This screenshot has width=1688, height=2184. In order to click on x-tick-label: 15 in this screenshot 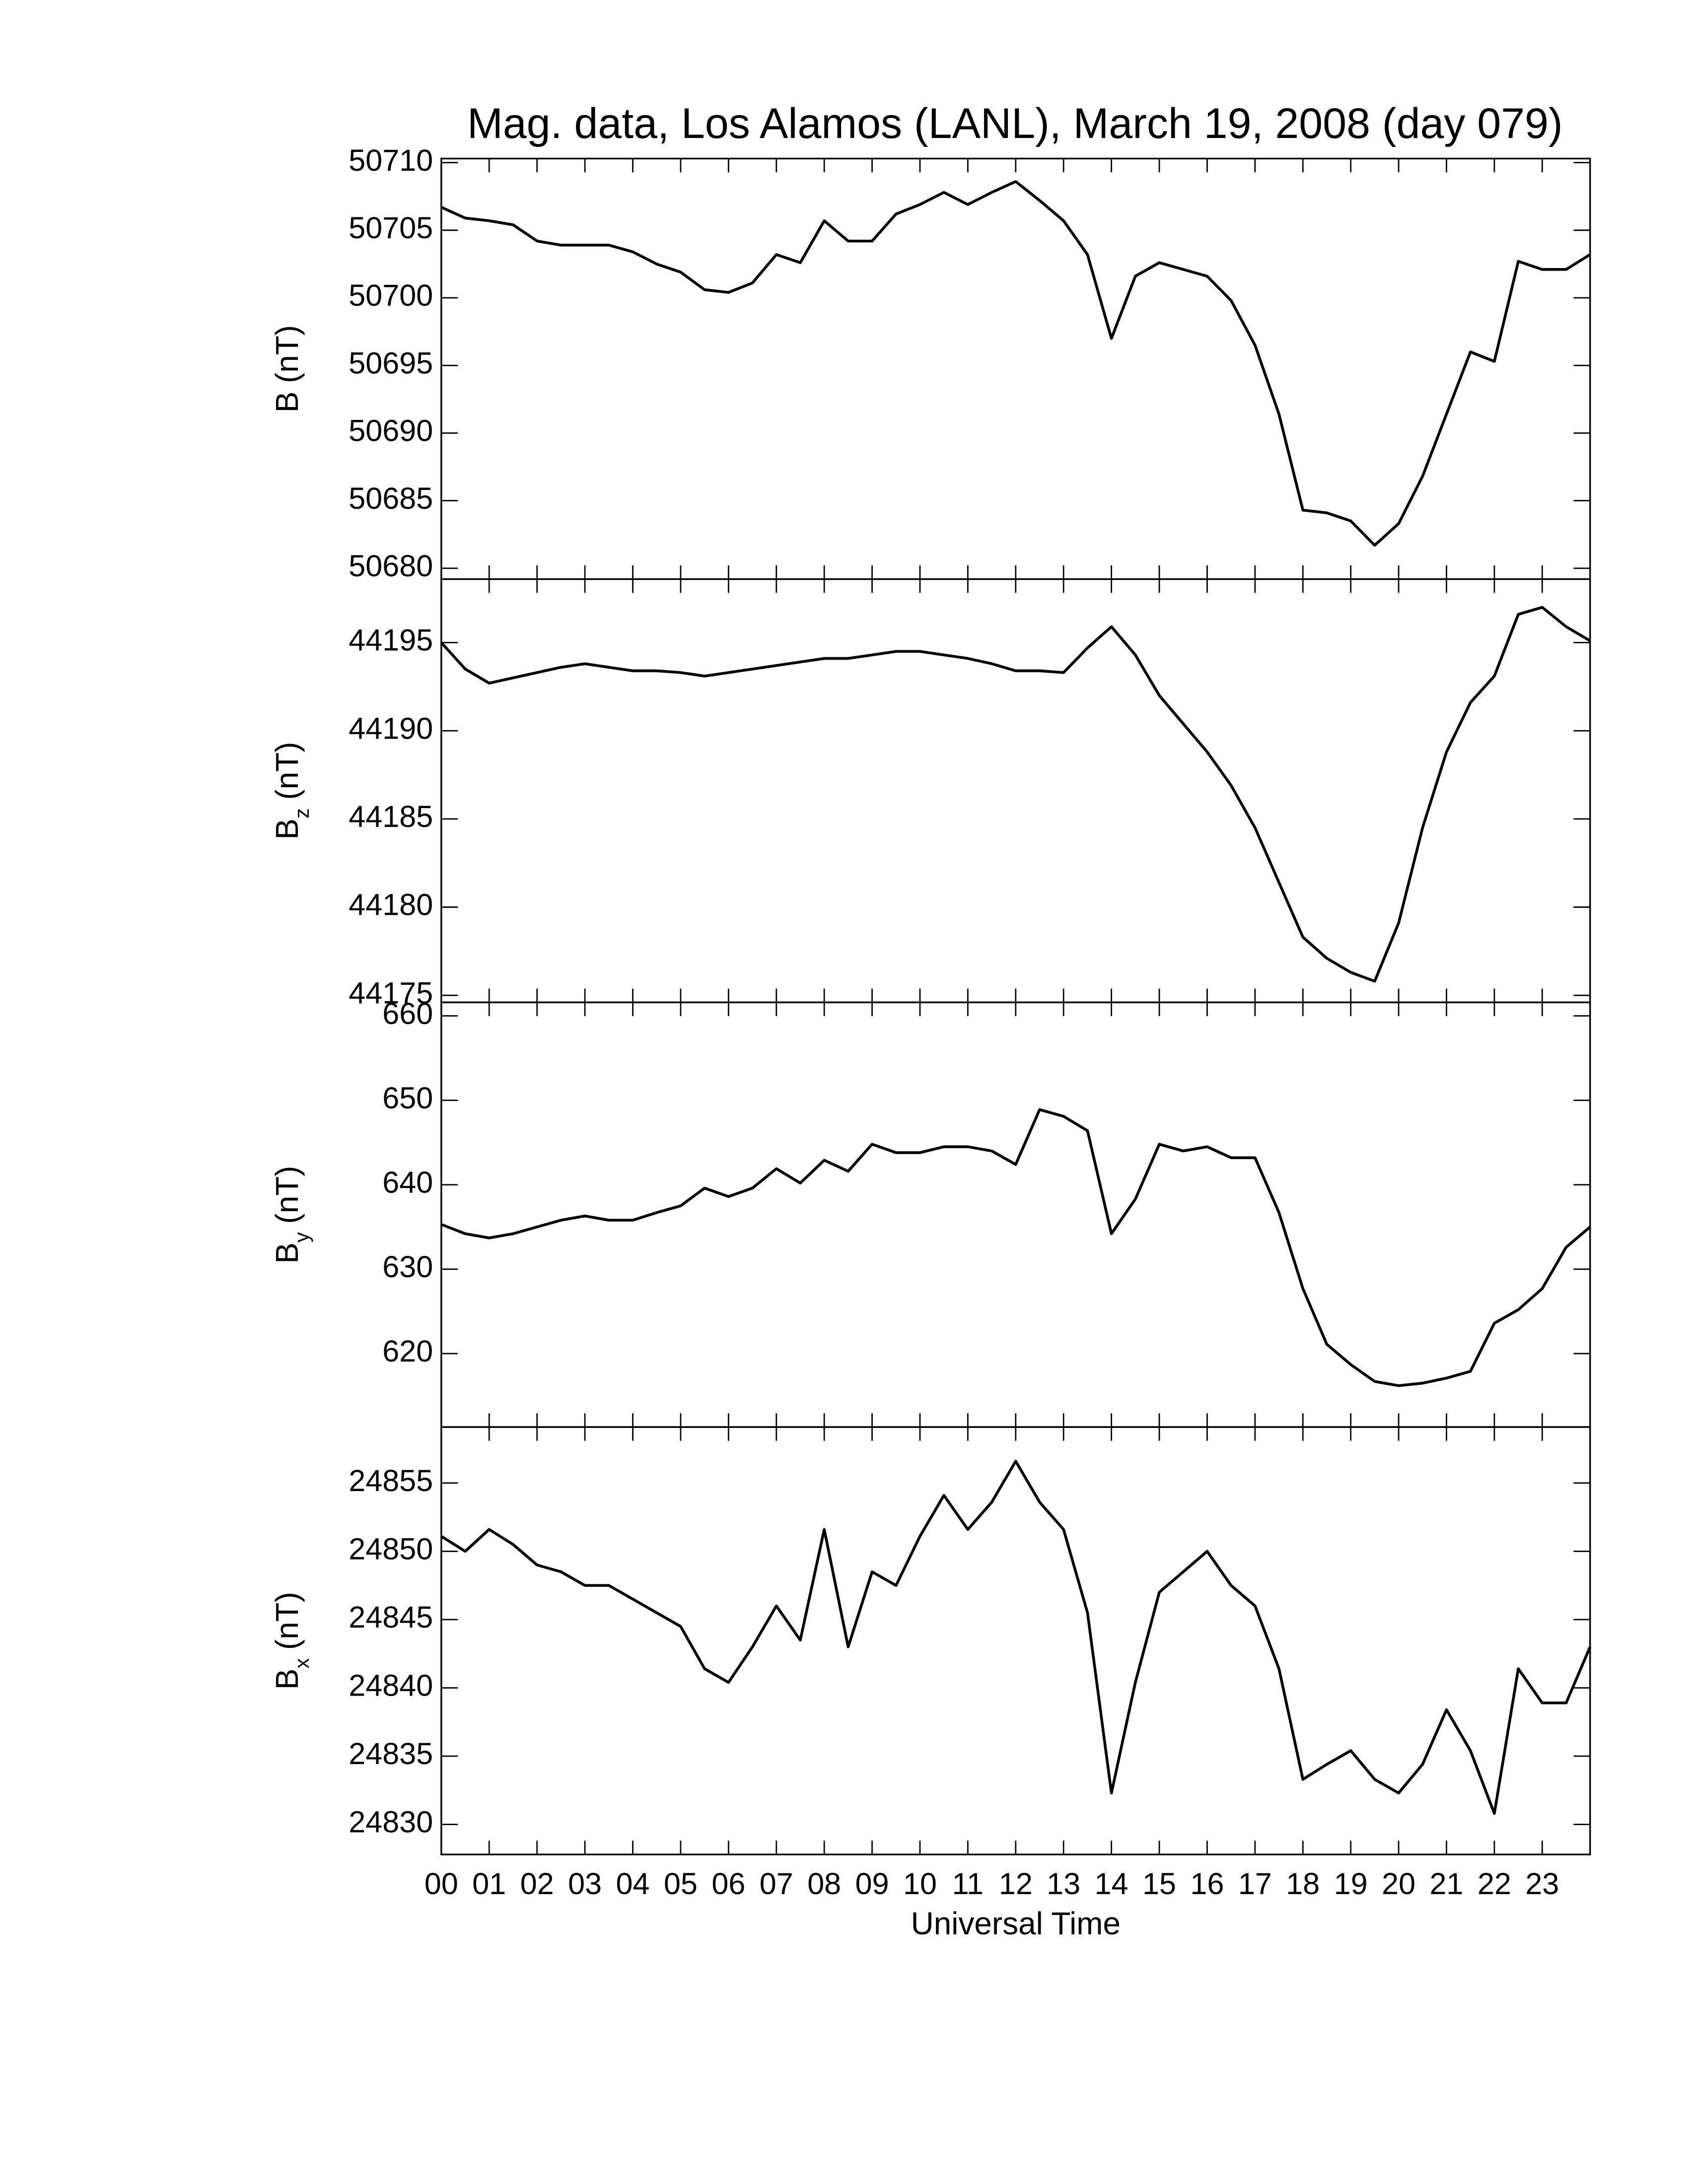, I will do `click(1159, 1884)`.